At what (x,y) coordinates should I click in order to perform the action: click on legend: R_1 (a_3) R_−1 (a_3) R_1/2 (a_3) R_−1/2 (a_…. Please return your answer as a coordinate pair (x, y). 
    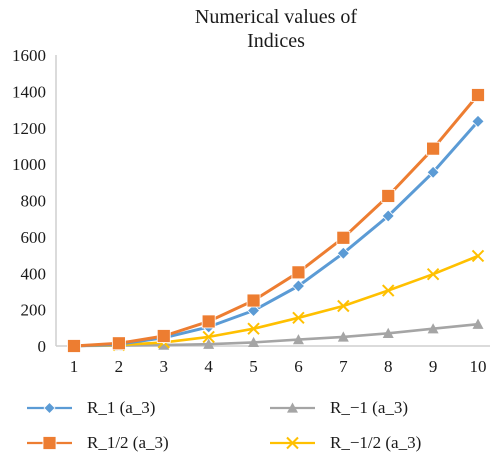
    Looking at the image, I should click on (224, 425).